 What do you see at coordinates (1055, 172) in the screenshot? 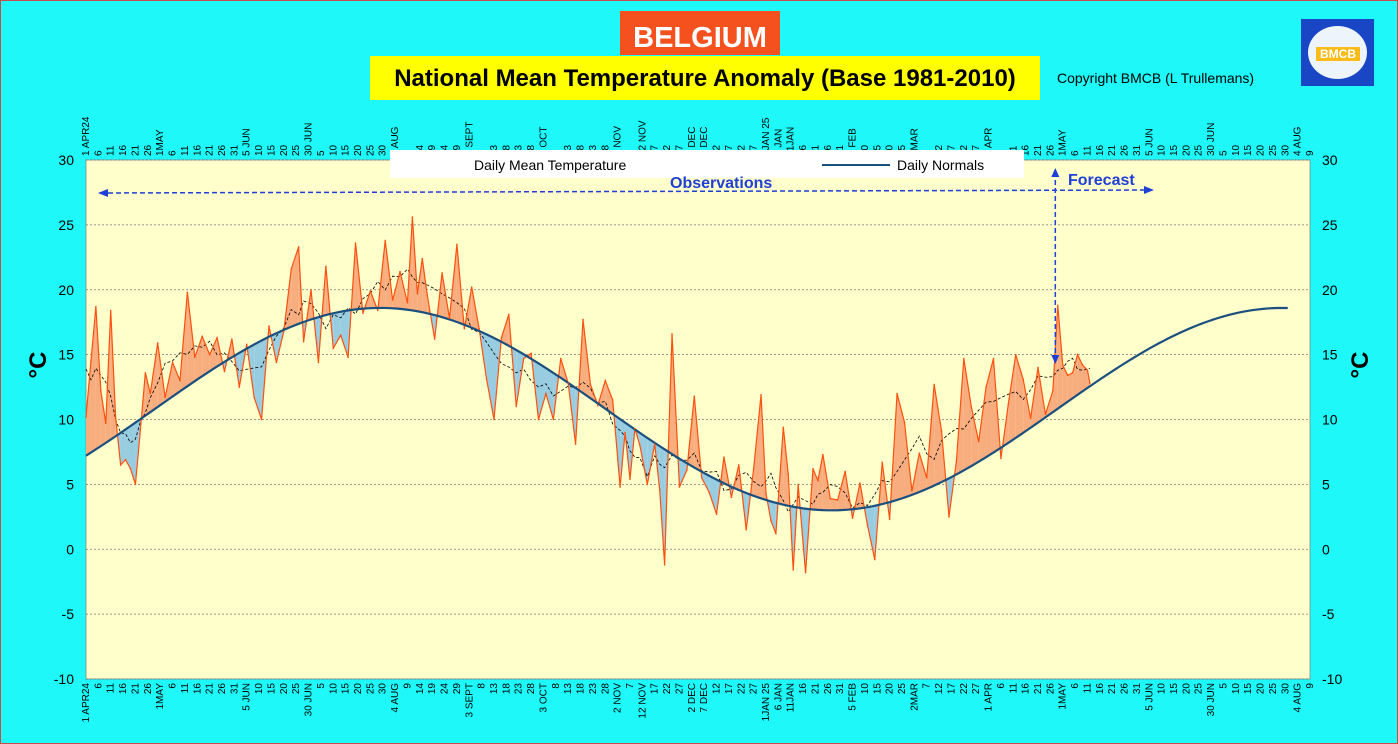
I see `arrow-head-up` at bounding box center [1055, 172].